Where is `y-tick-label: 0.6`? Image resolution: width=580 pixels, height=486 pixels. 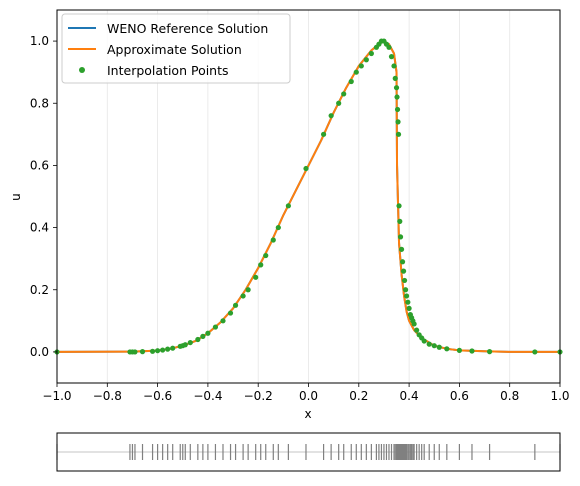 y-tick-label: 0.6 is located at coordinates (39, 165).